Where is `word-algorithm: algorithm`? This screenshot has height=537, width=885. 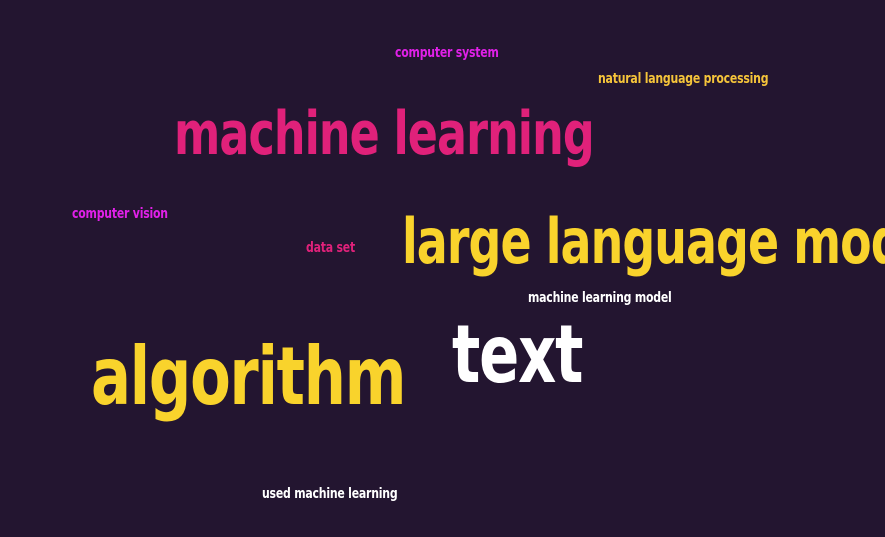 word-algorithm: algorithm is located at coordinates (248, 376).